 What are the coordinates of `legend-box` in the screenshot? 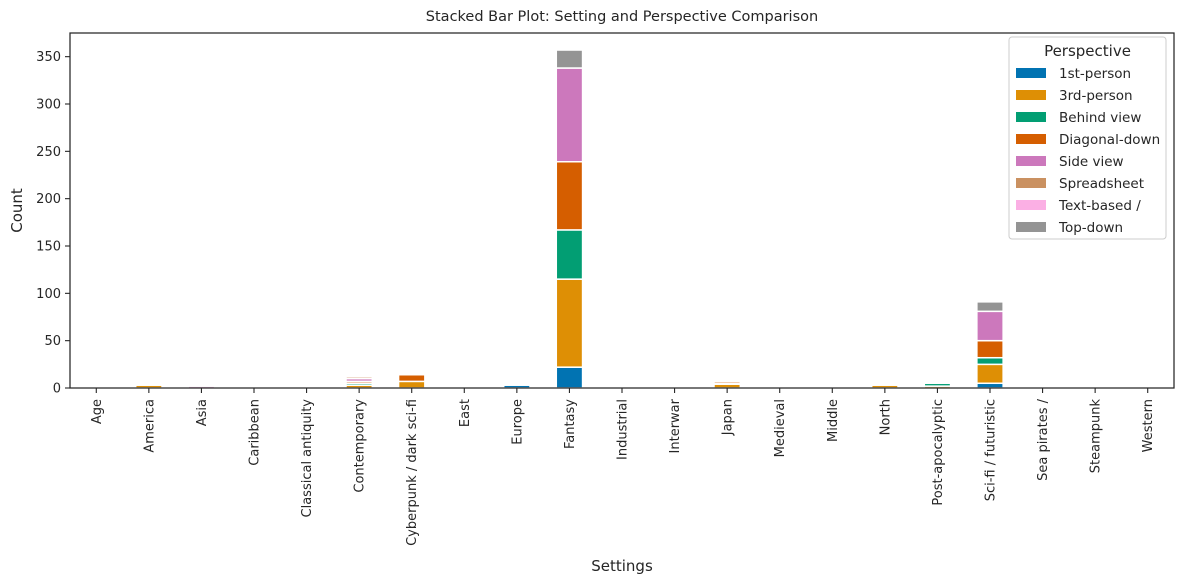 It's located at (1087, 138).